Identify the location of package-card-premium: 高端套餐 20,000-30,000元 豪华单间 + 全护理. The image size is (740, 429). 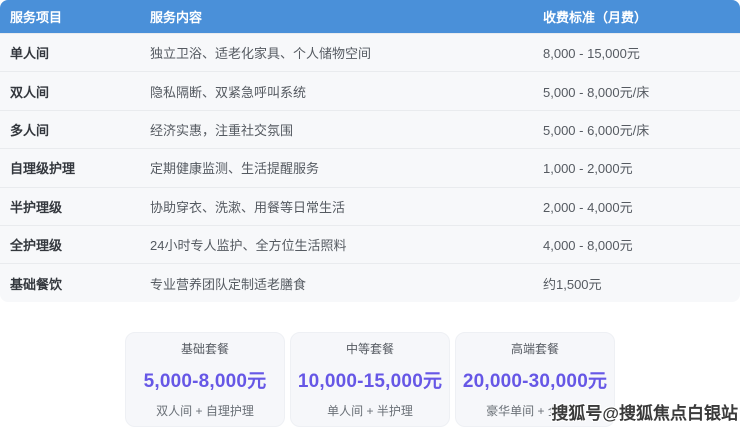
(535, 379).